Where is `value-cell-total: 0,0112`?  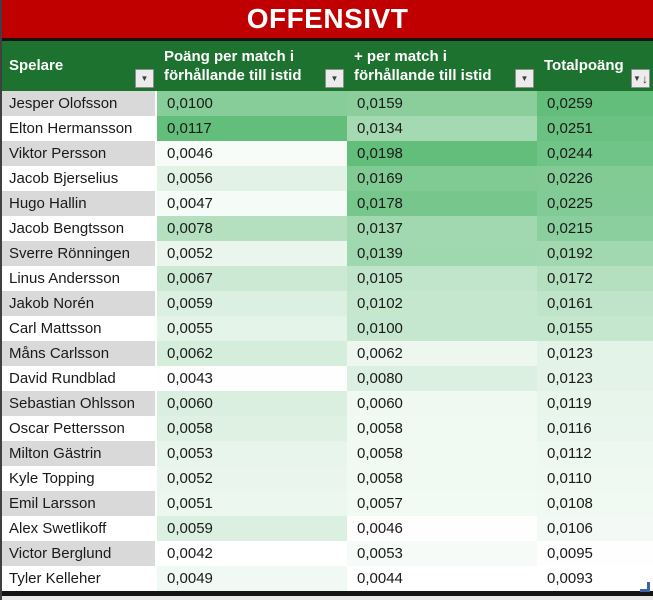
value-cell-total: 0,0112 is located at coordinates (595, 453).